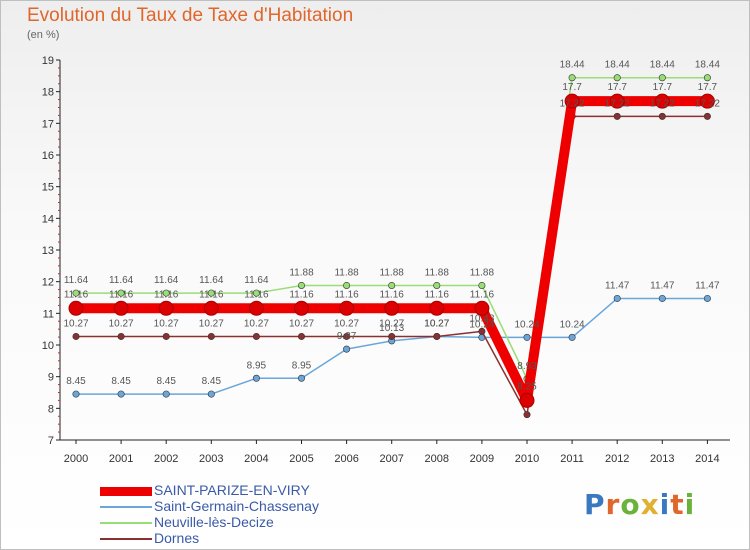 Image resolution: width=750 pixels, height=550 pixels. What do you see at coordinates (256, 459) in the screenshot?
I see `x-tick-label: 2004` at bounding box center [256, 459].